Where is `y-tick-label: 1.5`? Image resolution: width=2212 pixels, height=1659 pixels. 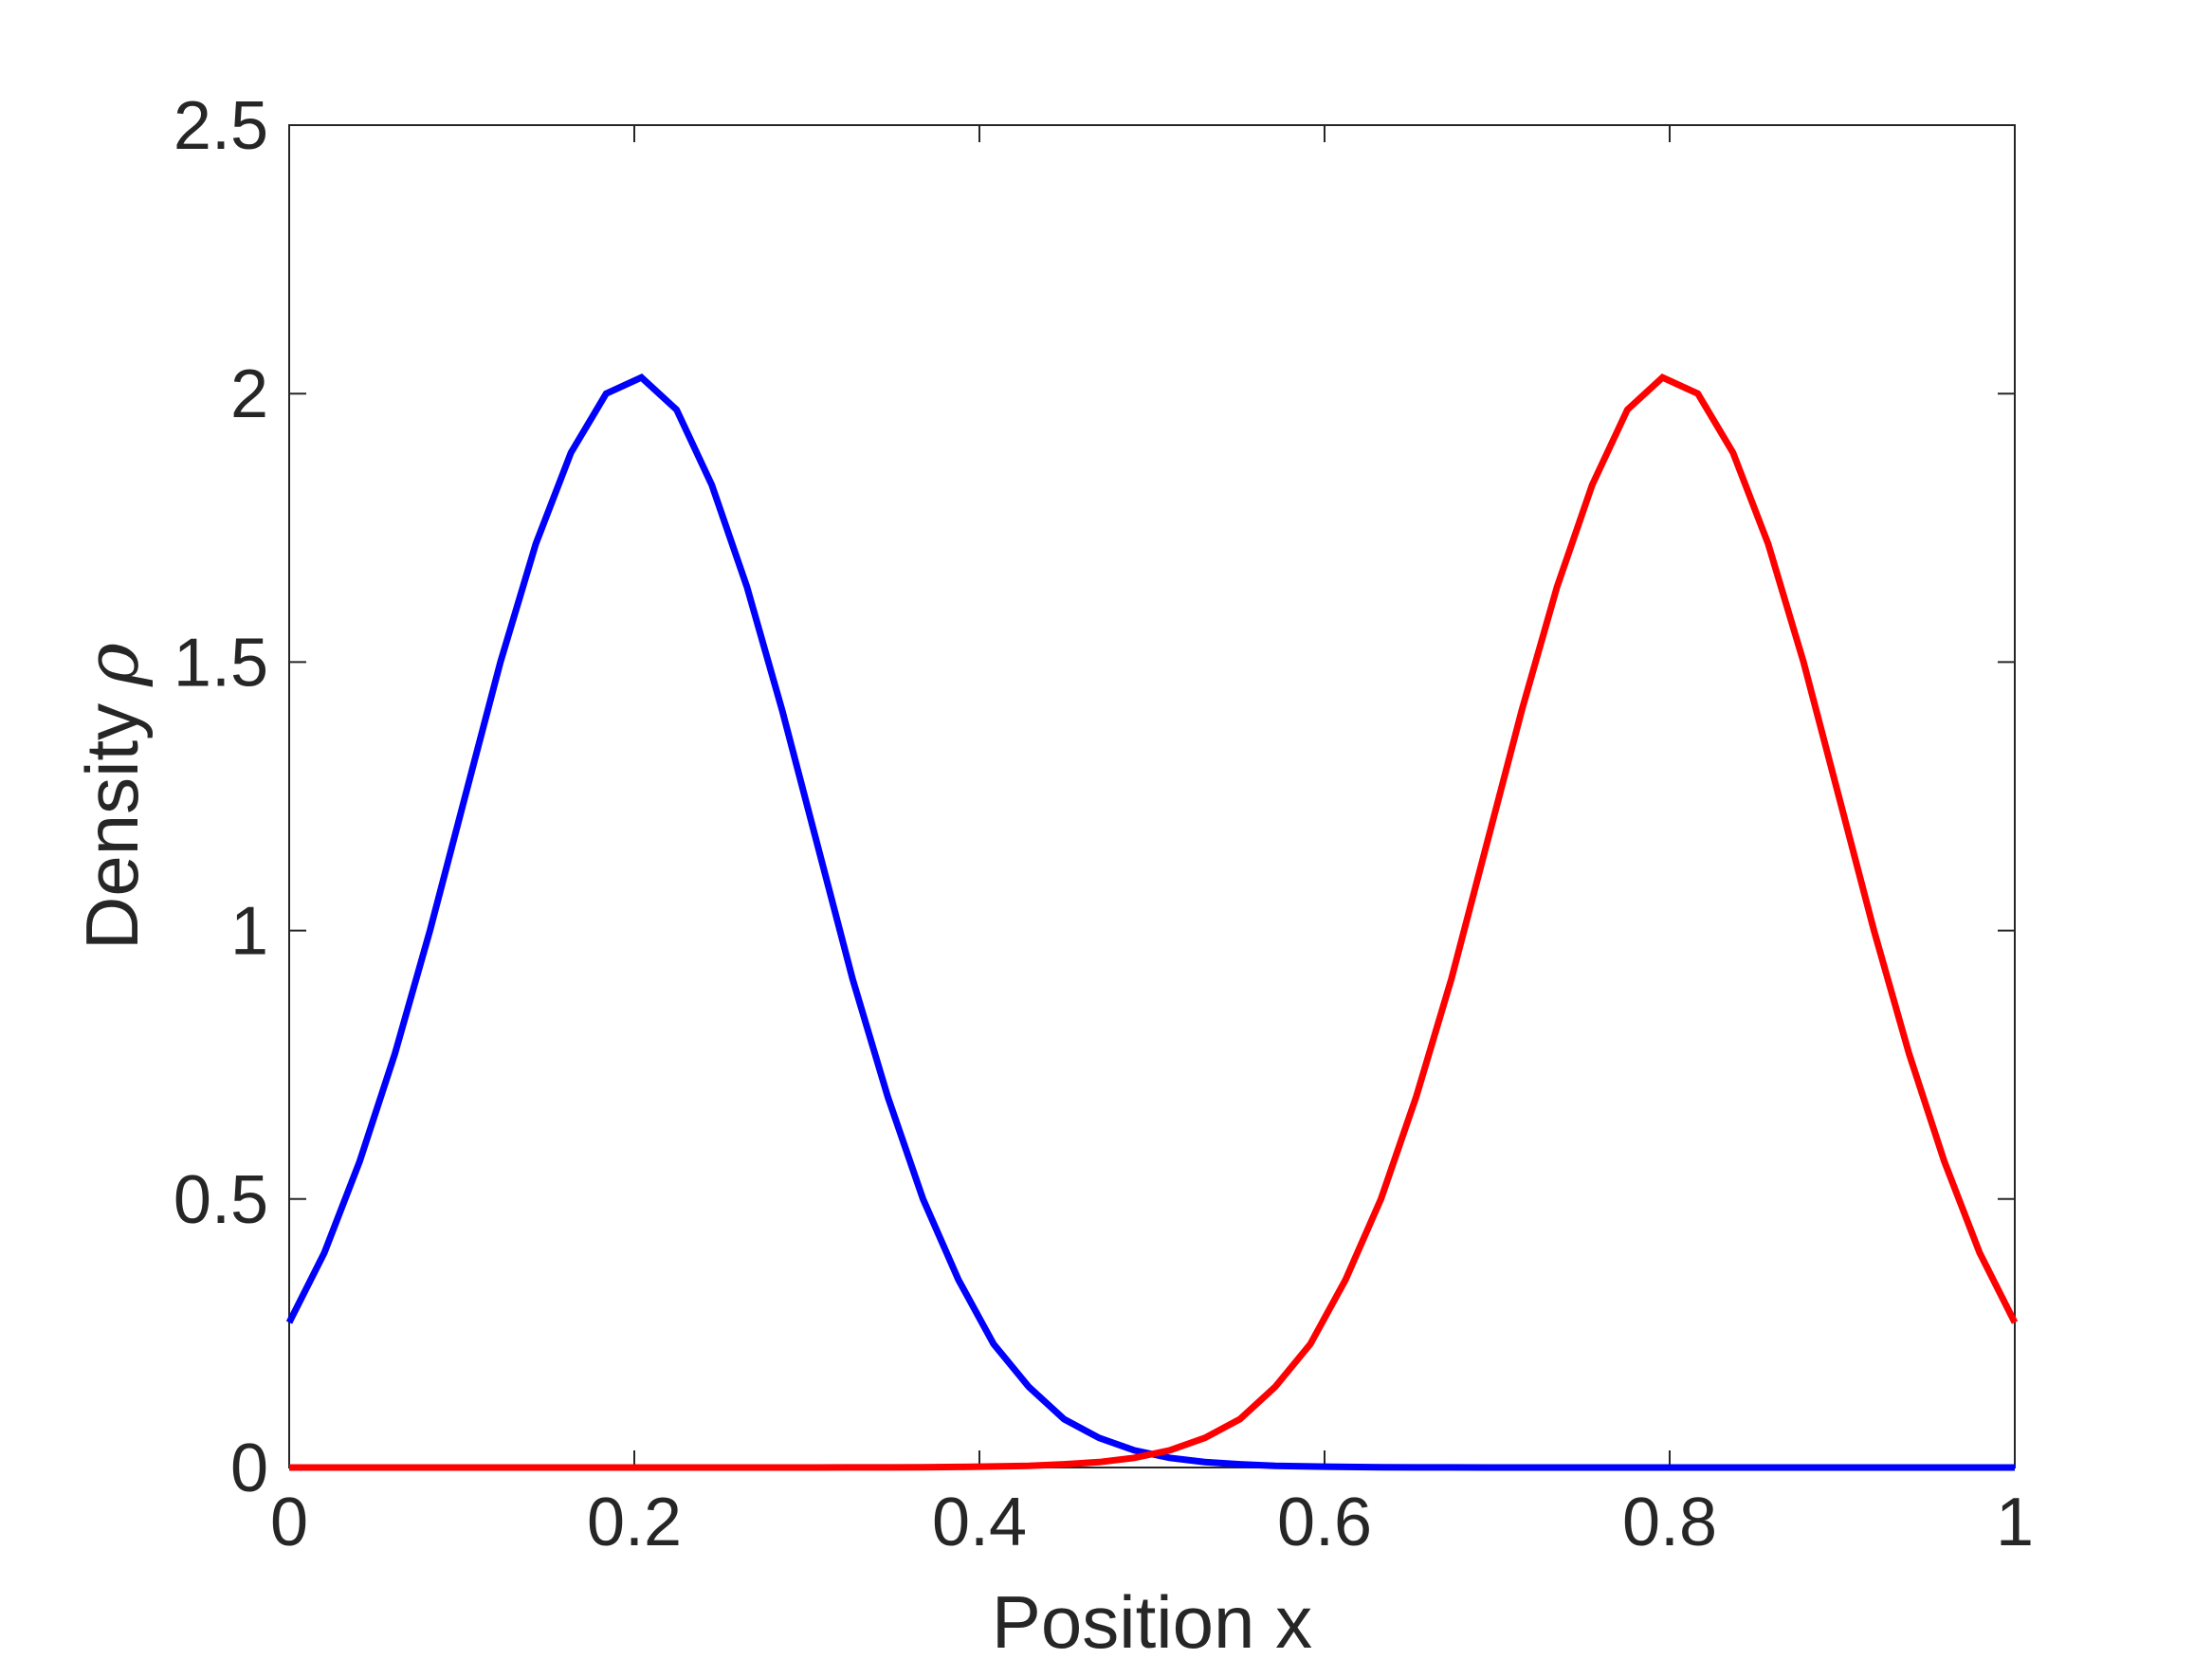 y-tick-label: 1.5 is located at coordinates (221, 663).